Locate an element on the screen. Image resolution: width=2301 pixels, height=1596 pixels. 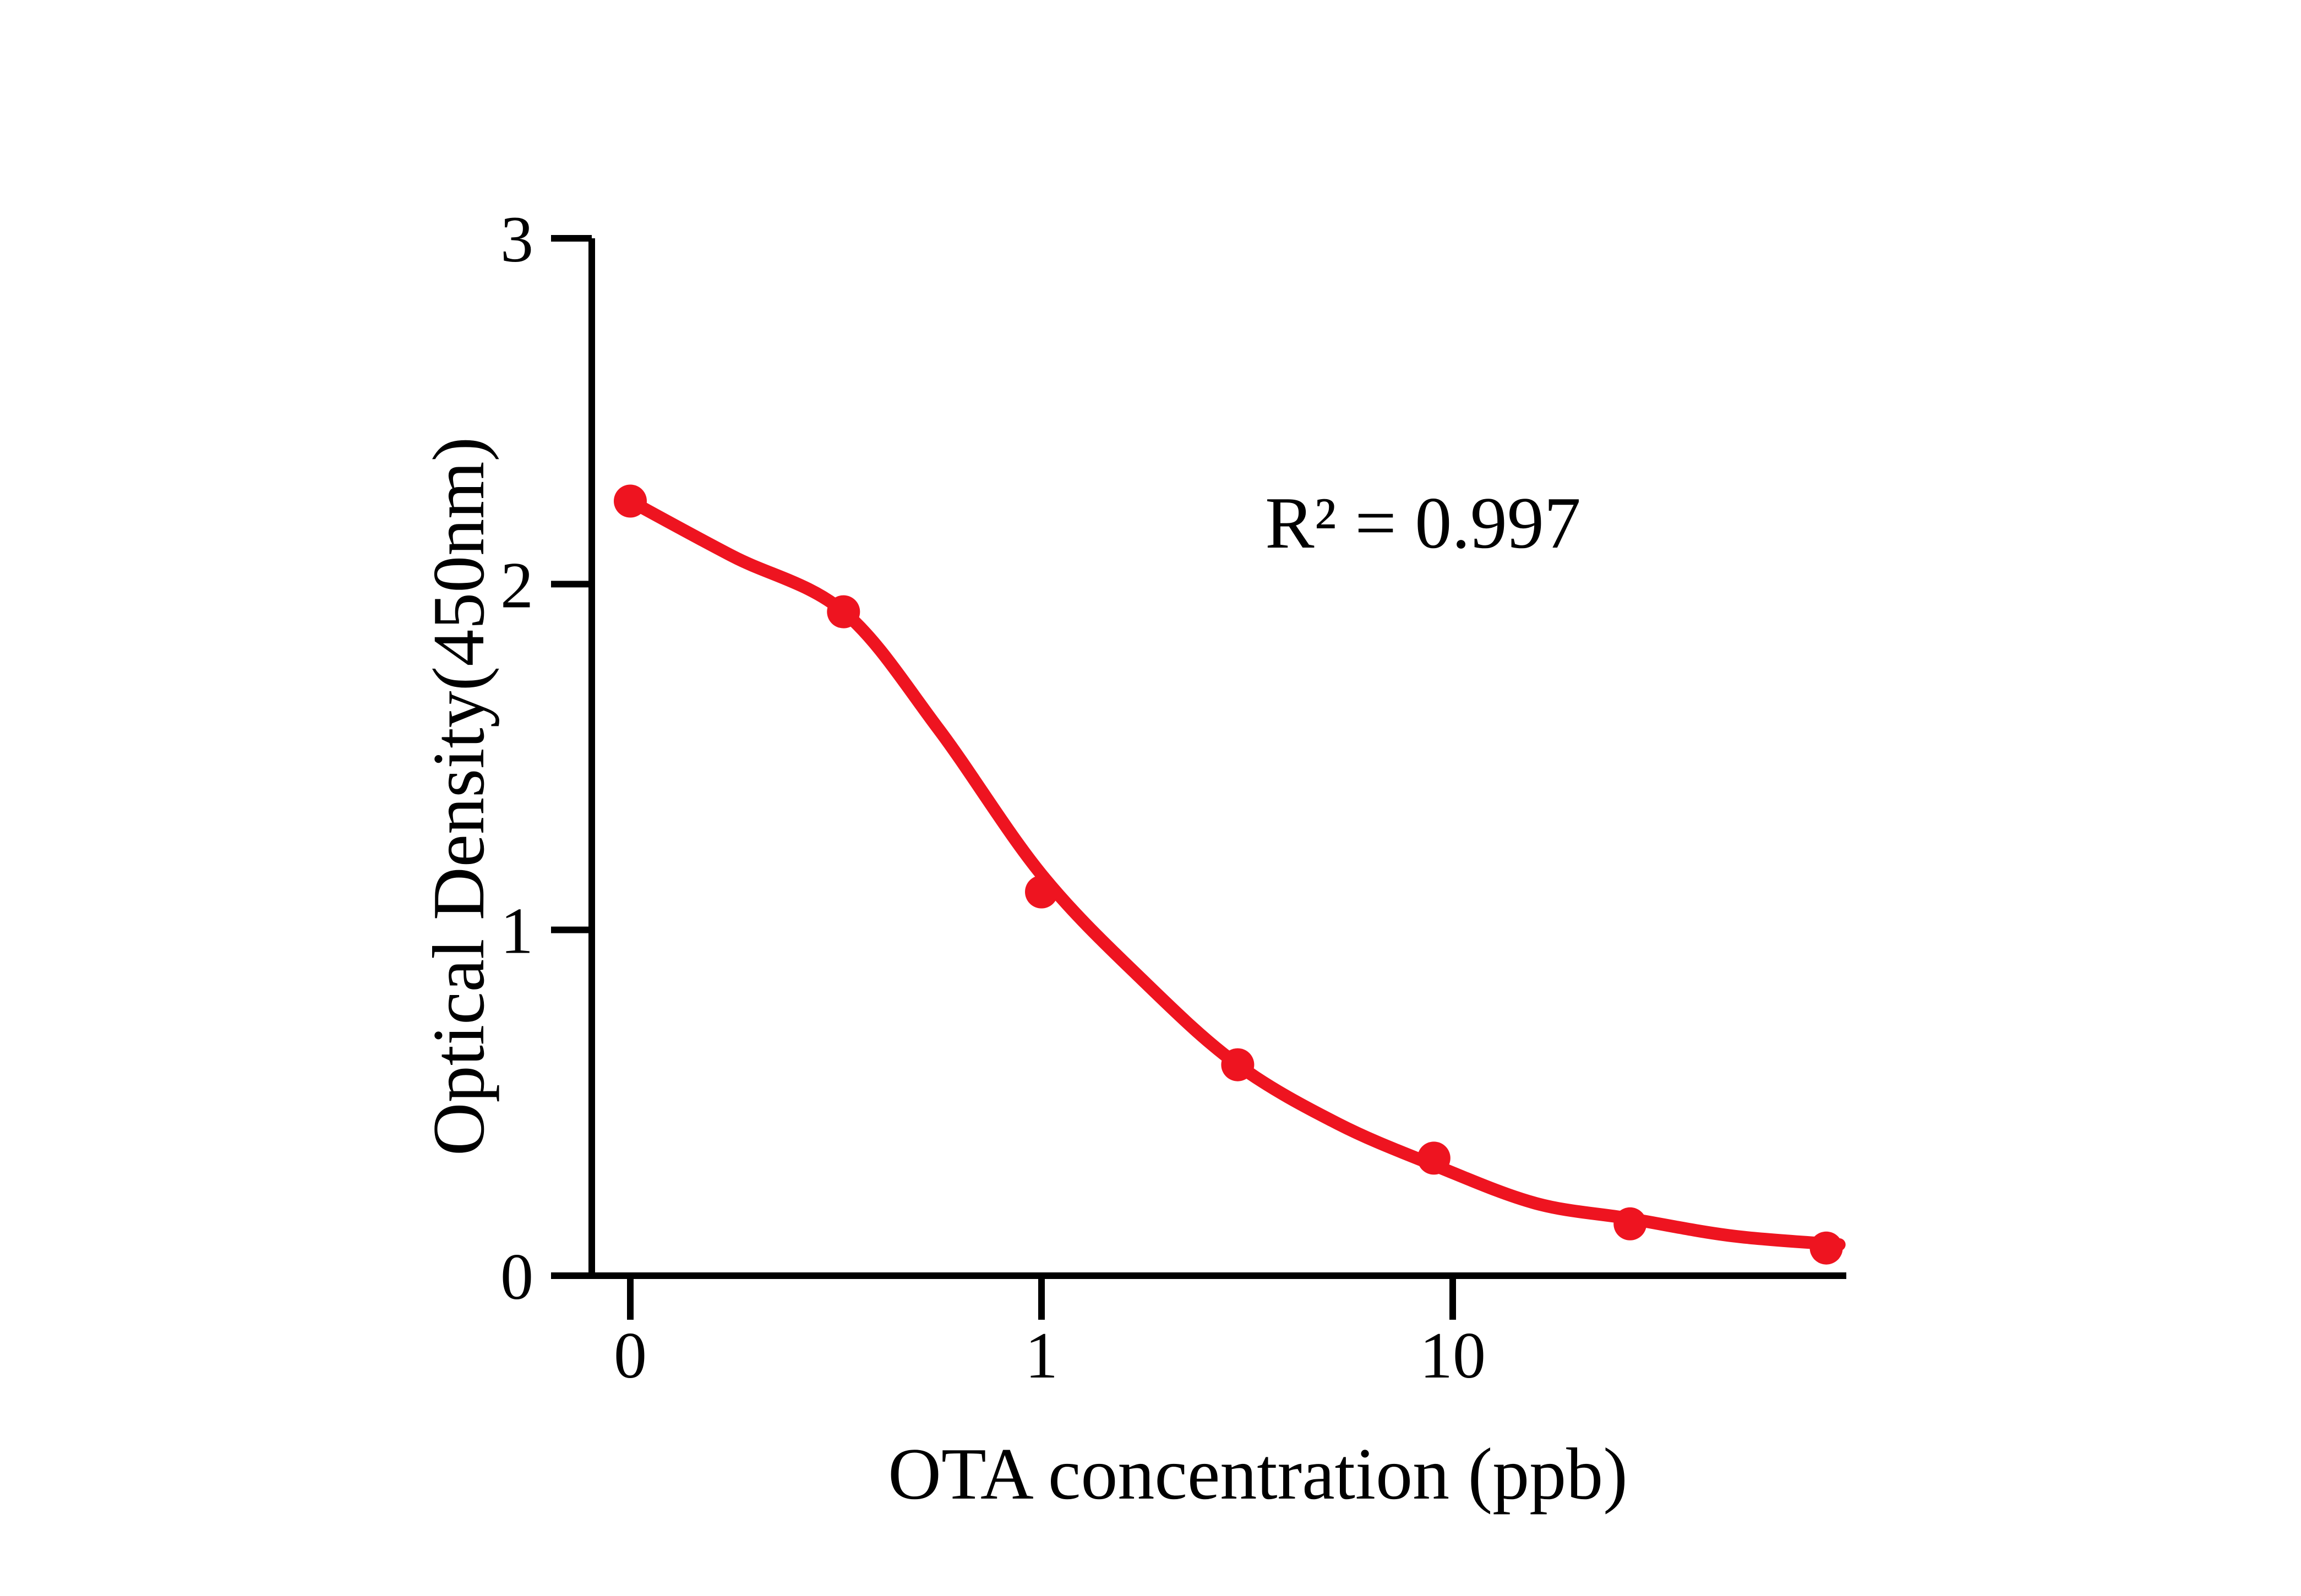
x-axis-title: OTA concentration (ppb) is located at coordinates (1258, 1474).